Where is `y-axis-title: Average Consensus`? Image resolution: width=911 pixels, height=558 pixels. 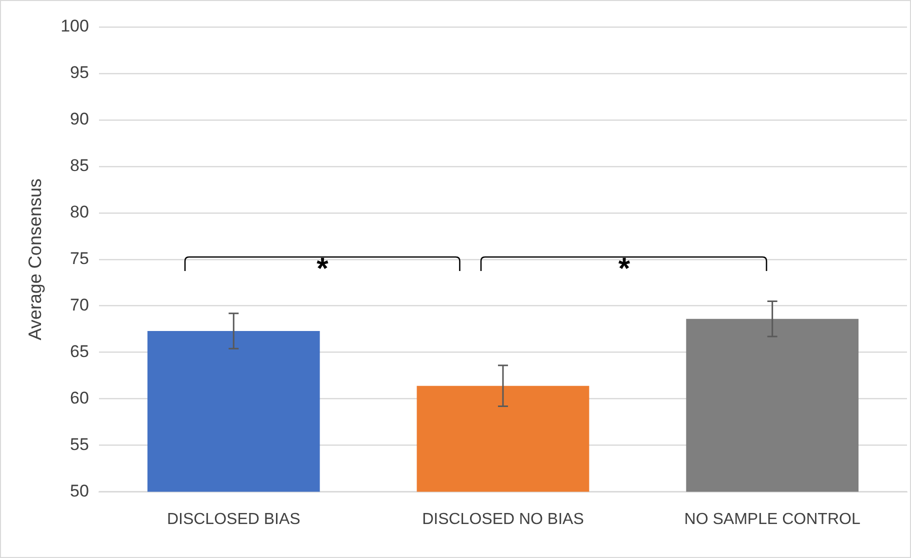 y-axis-title: Average Consensus is located at coordinates (34, 259).